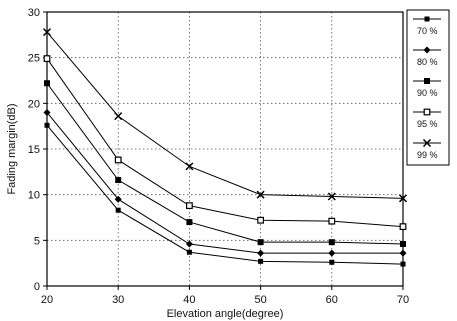 This screenshot has height=321, width=457. Describe the element at coordinates (427, 155) in the screenshot. I see `legend-label: 99 %` at that location.